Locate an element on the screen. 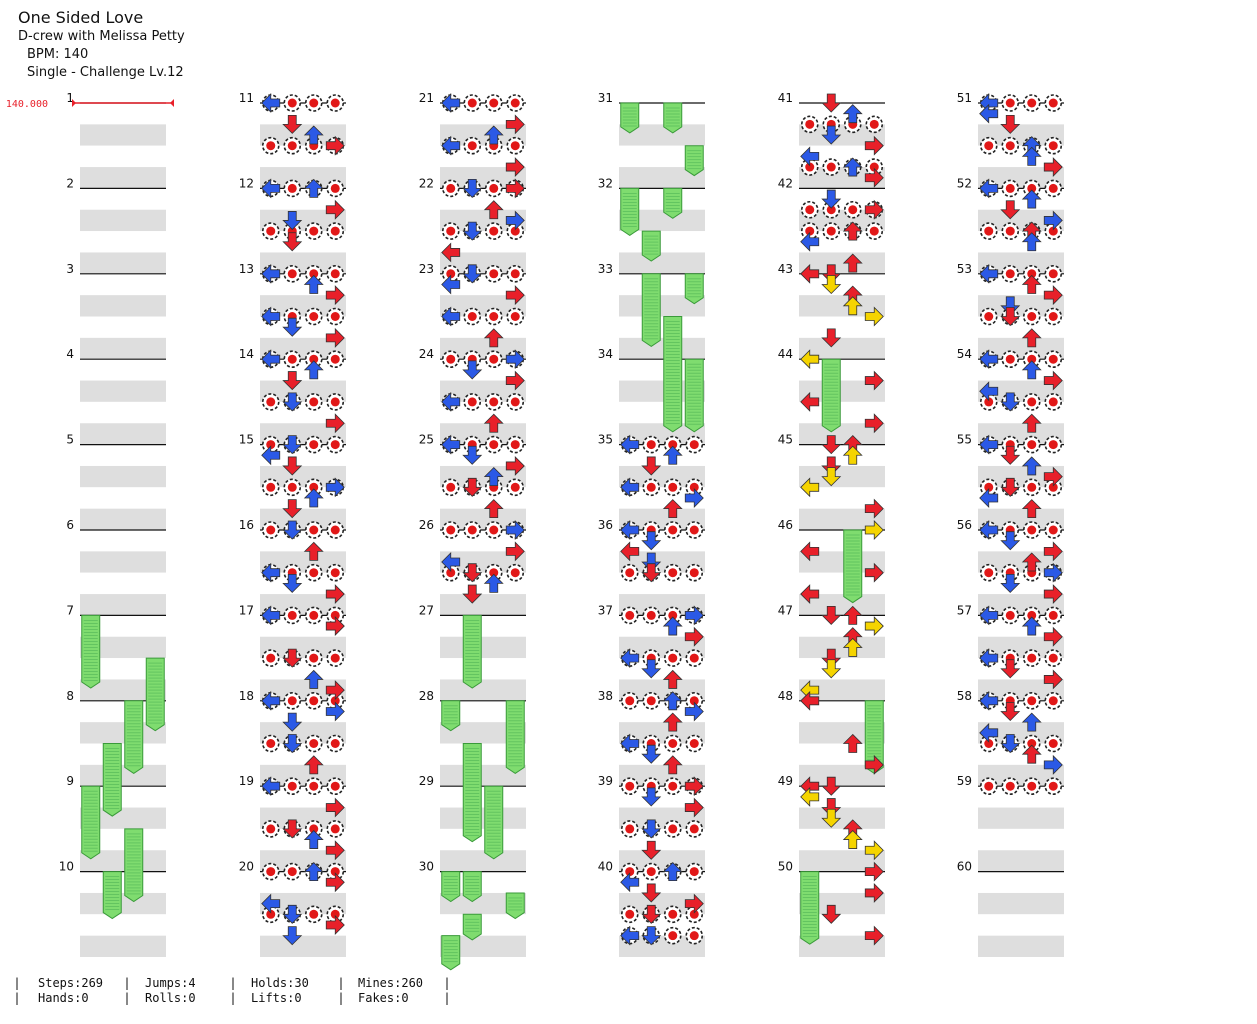 The width and height of the screenshot is (1257, 1024). chart-column: 21 22 23 24 25 26 27 28 29 30 is located at coordinates (472, 535).